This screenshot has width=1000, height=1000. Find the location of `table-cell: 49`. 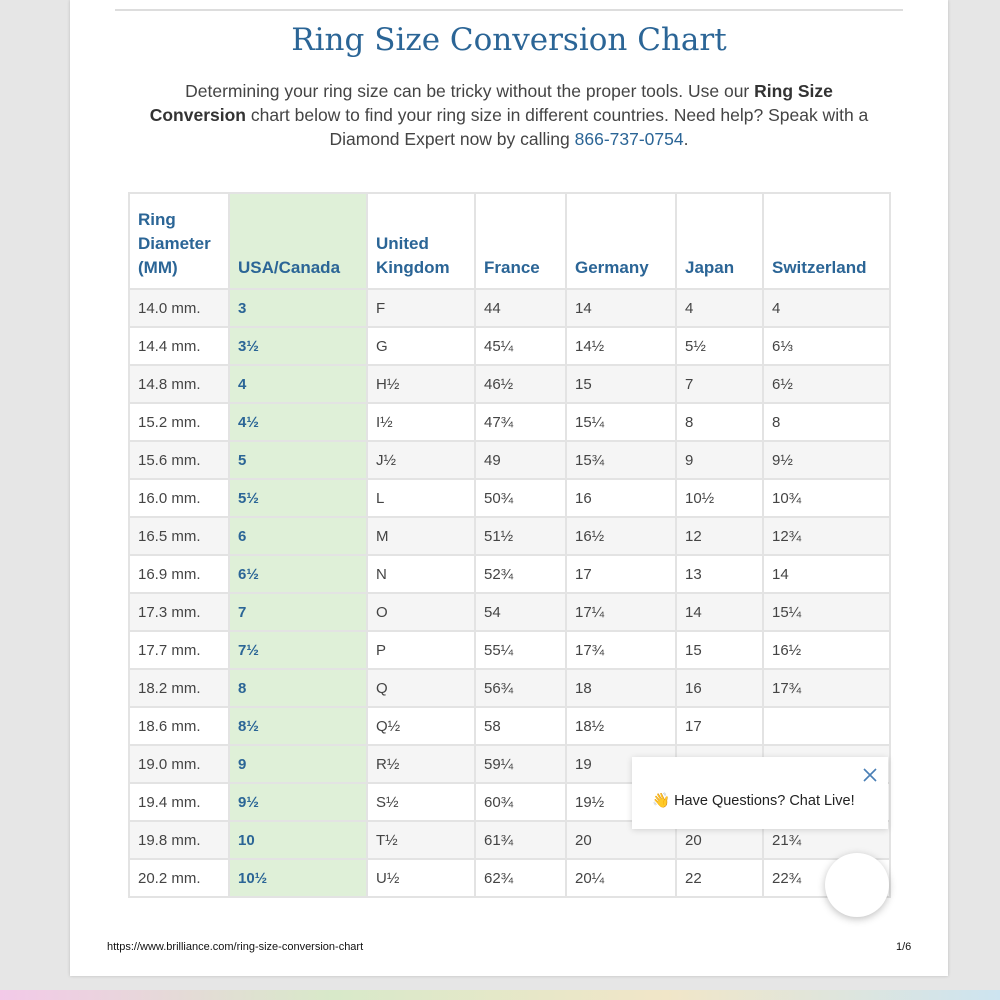

table-cell: 49 is located at coordinates (520, 460).